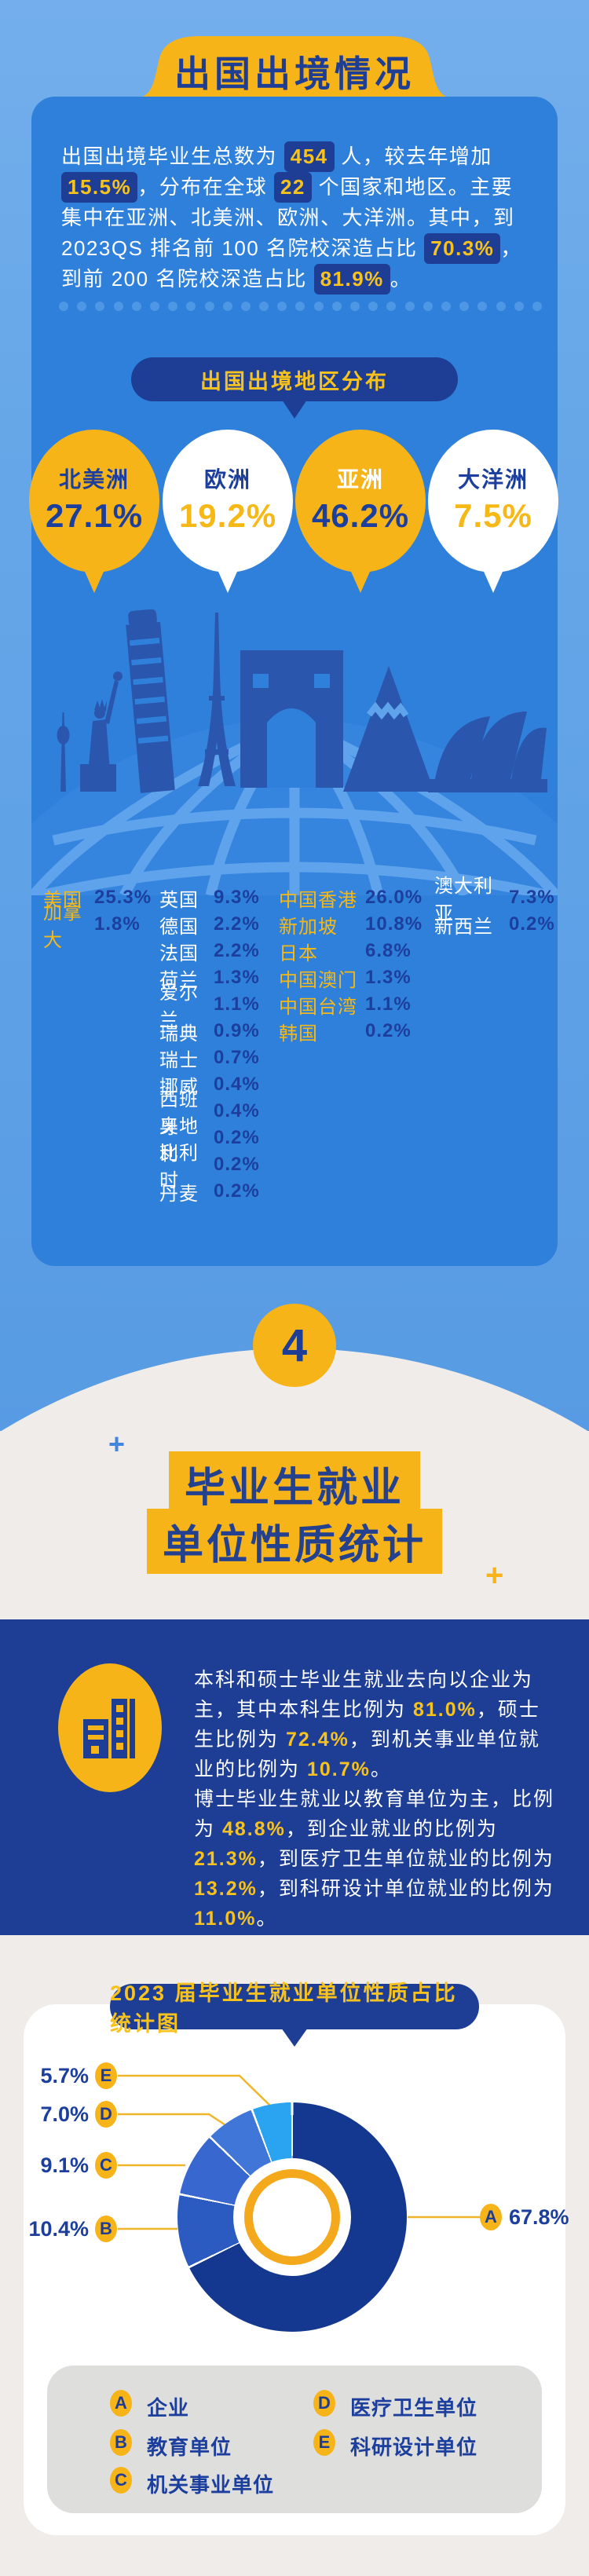 This screenshot has width=589, height=2576. I want to click on country-row: 奥地利 0.2%, so click(209, 1140).